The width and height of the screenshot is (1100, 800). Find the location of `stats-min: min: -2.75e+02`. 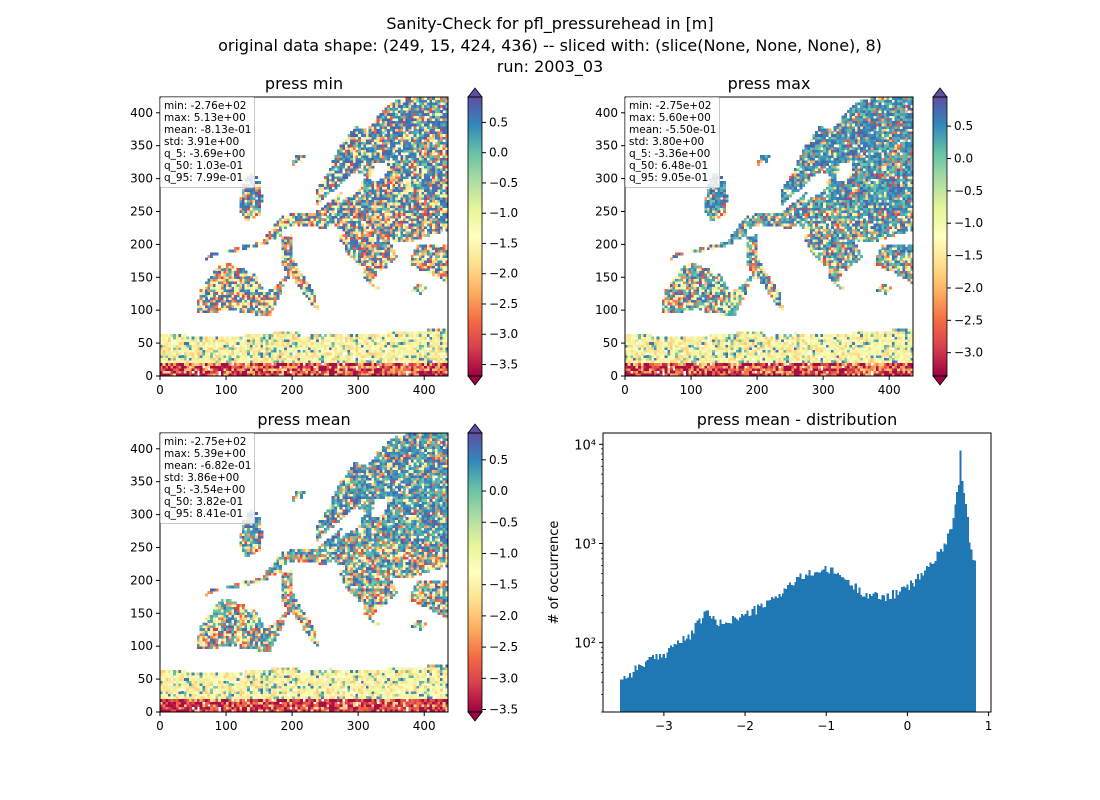

stats-min: min: -2.75e+02 is located at coordinates (205, 442).